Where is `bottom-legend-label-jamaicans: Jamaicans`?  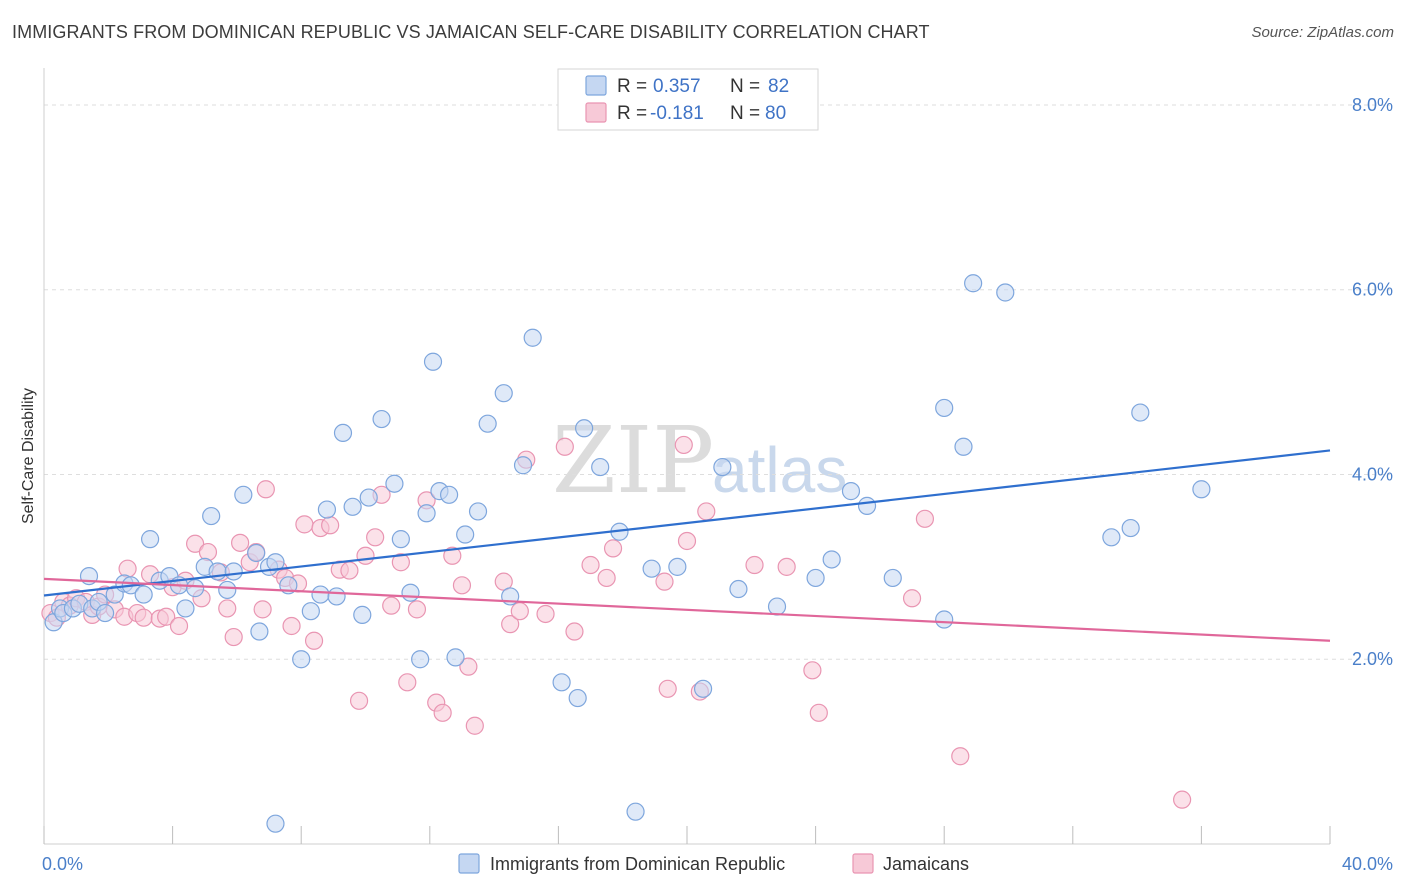 bottom-legend-label-jamaicans: Jamaicans is located at coordinates (926, 864).